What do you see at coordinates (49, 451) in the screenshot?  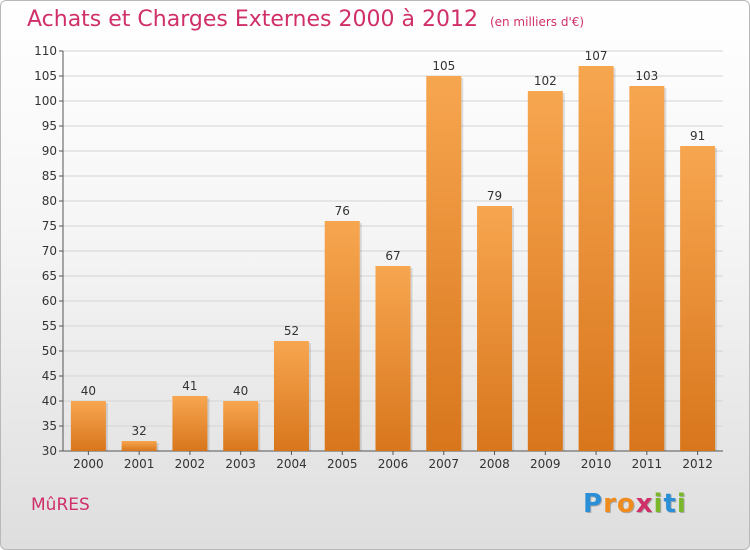 I see `y-tick-label: 30` at bounding box center [49, 451].